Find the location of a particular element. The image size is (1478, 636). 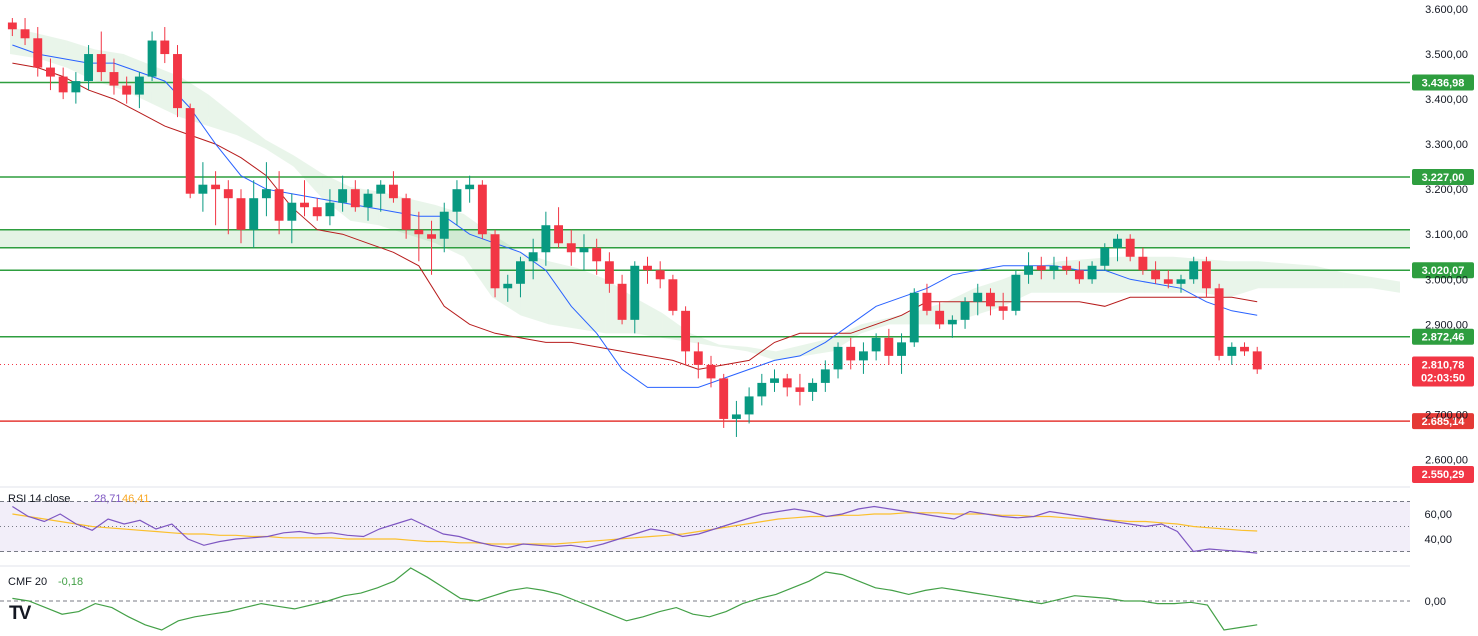

rsi-band is located at coordinates (705, 526).